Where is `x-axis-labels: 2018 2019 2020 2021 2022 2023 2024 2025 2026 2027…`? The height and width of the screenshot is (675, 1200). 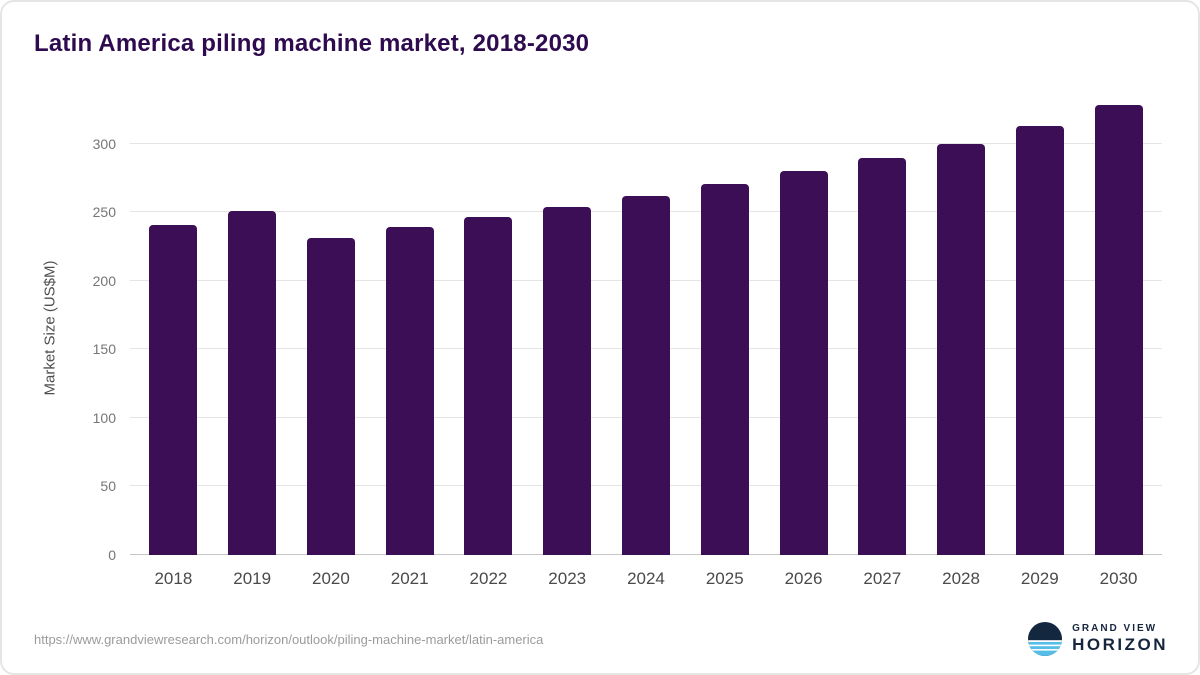 x-axis-labels: 2018 2019 2020 2021 2022 2023 2024 2025 2026 2027… is located at coordinates (646, 579).